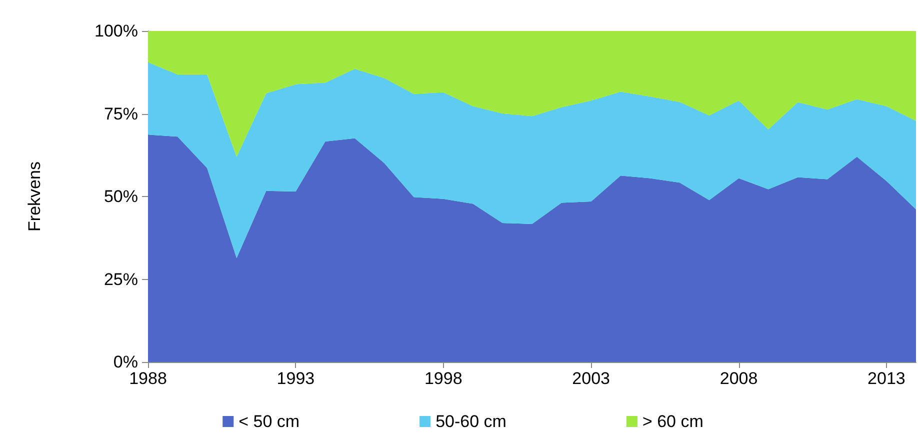  Describe the element at coordinates (471, 421) in the screenshot. I see `legend-label: 50-60 cm` at that location.